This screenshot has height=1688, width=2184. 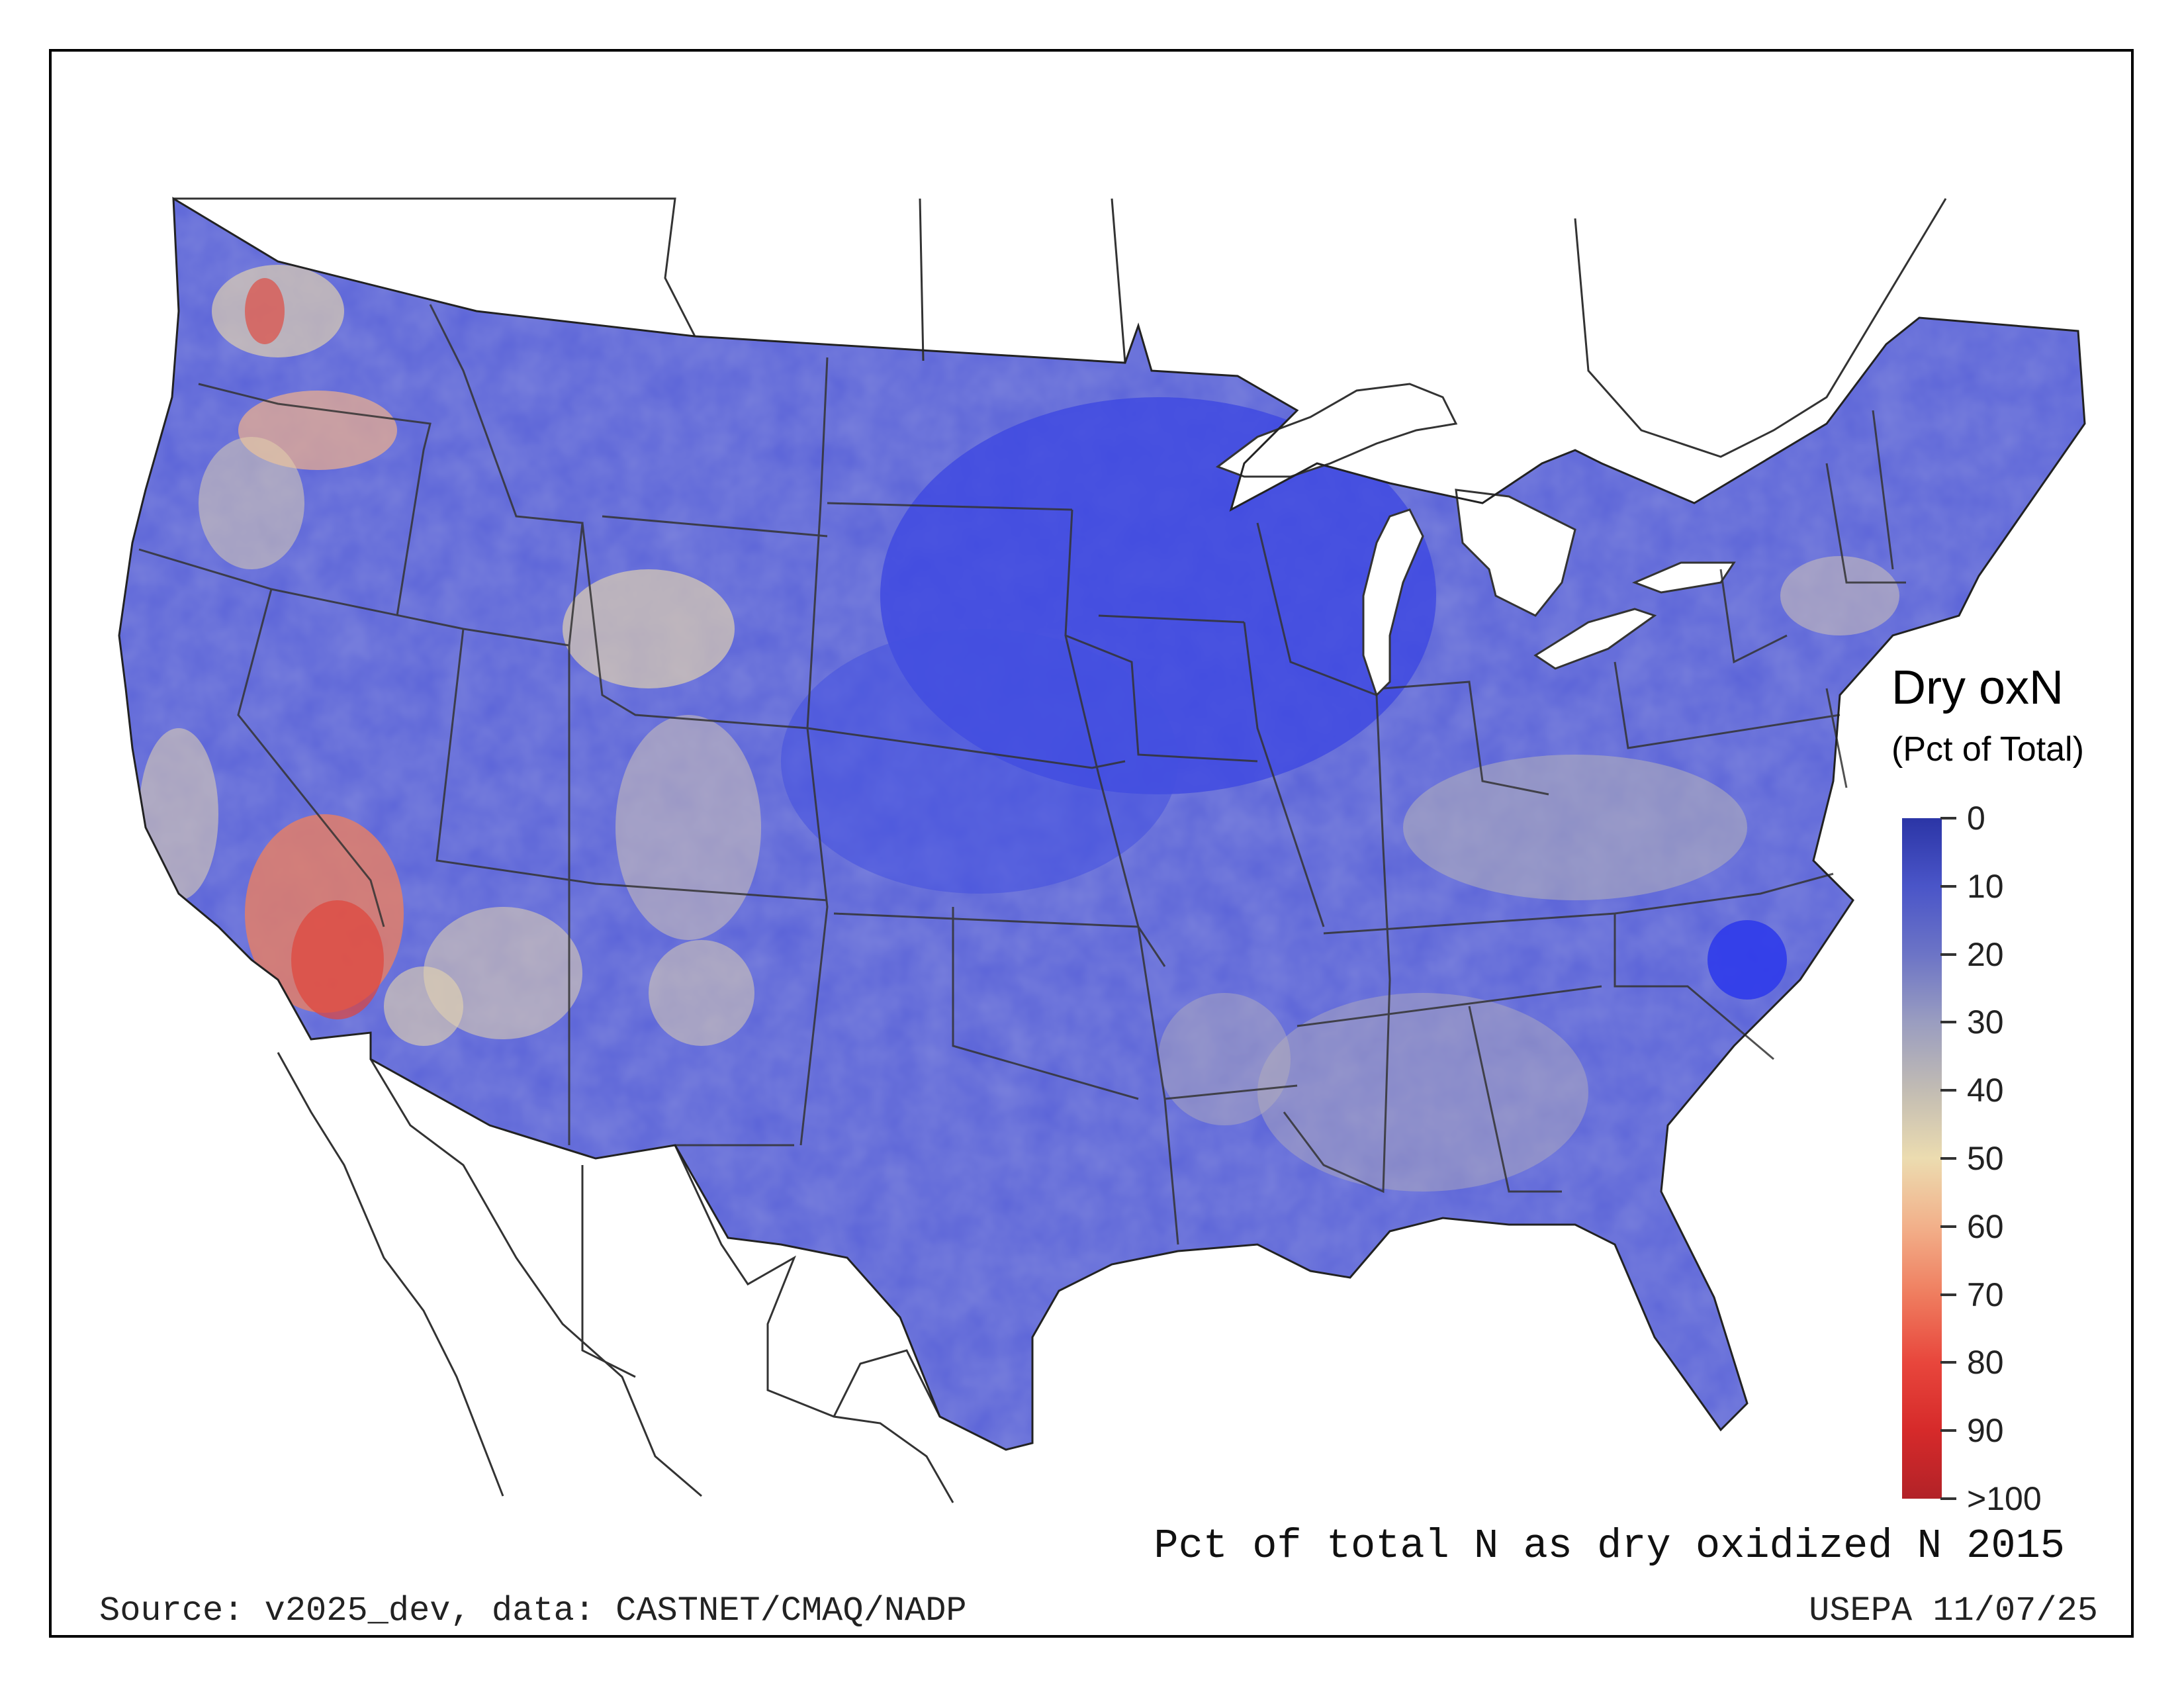 What do you see at coordinates (1988, 750) in the screenshot?
I see `legend-subtitle: (Pct of Total)` at bounding box center [1988, 750].